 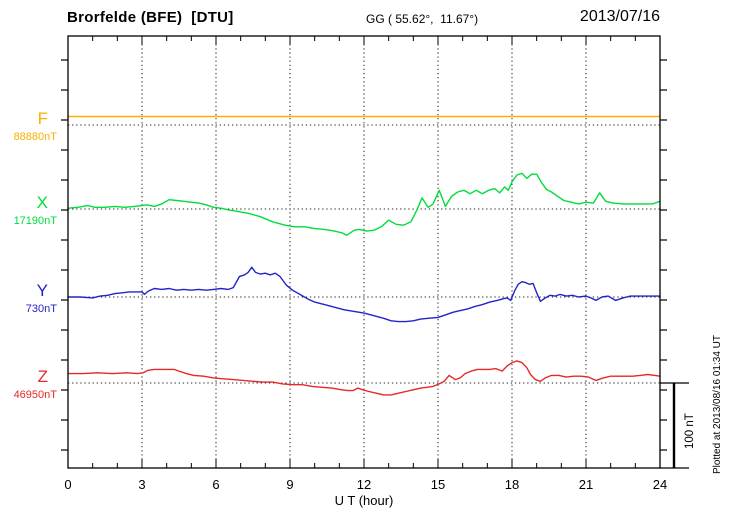 What do you see at coordinates (364, 294) in the screenshot?
I see `series-curve-Y` at bounding box center [364, 294].